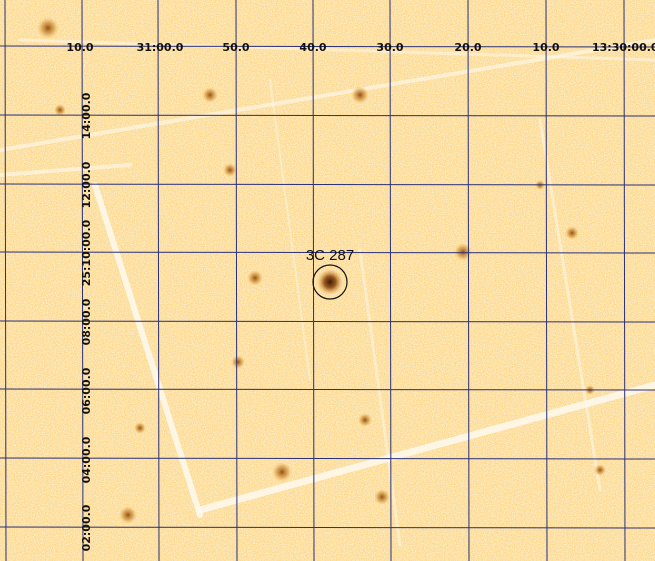 Image resolution: width=655 pixels, height=561 pixels. Describe the element at coordinates (312, 47) in the screenshot. I see `ra-tick-label: 40.0` at that location.